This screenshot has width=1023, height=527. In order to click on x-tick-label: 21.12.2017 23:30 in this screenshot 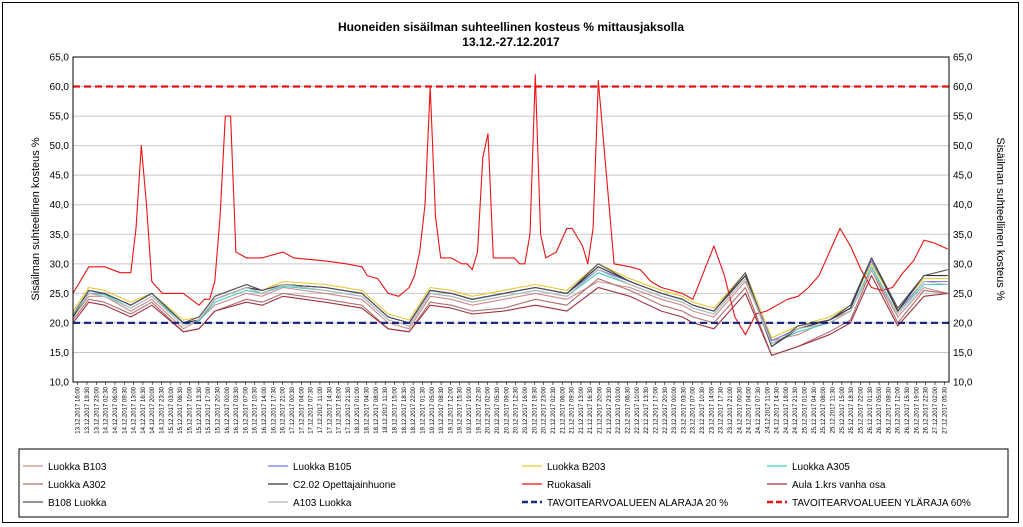, I will do `click(610, 409)`.